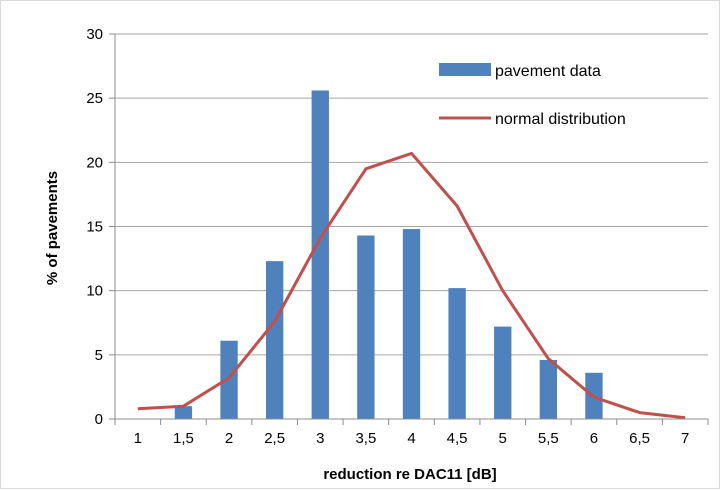 The width and height of the screenshot is (720, 490). What do you see at coordinates (274, 438) in the screenshot?
I see `x-tick-label-3: 2,5` at bounding box center [274, 438].